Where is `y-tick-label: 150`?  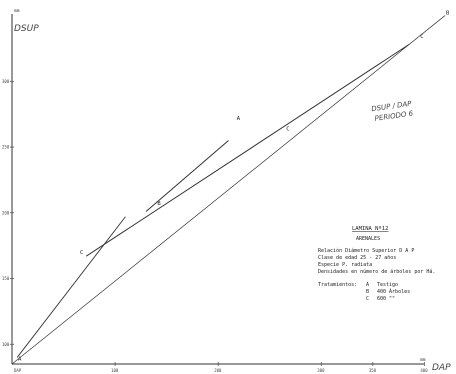
y-tick-label: 150 is located at coordinates (6, 278).